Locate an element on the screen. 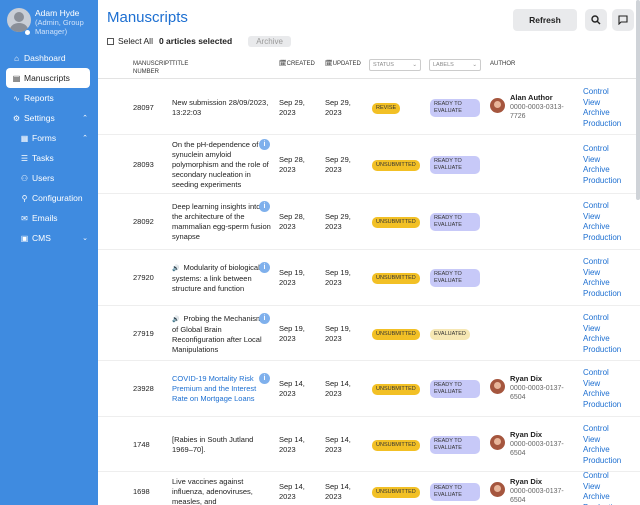 The height and width of the screenshot is (505, 640). chevron-down-icon: ⌄ is located at coordinates (85, 238).